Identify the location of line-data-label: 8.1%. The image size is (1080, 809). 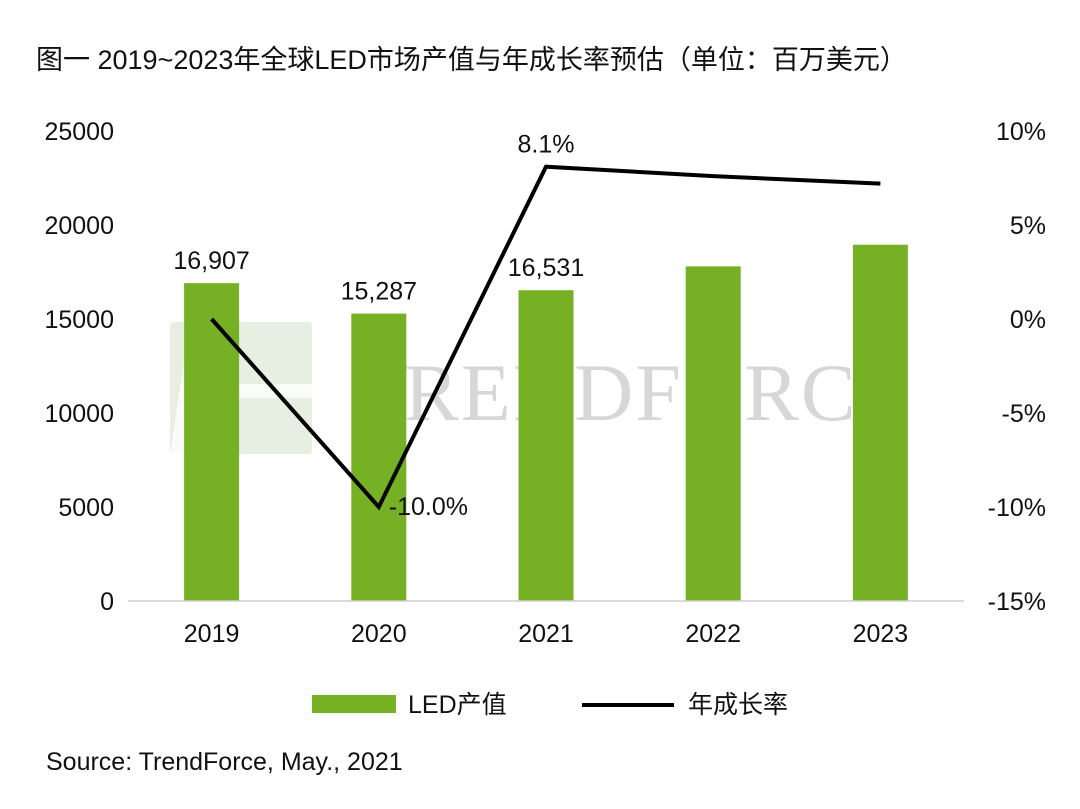
(546, 145).